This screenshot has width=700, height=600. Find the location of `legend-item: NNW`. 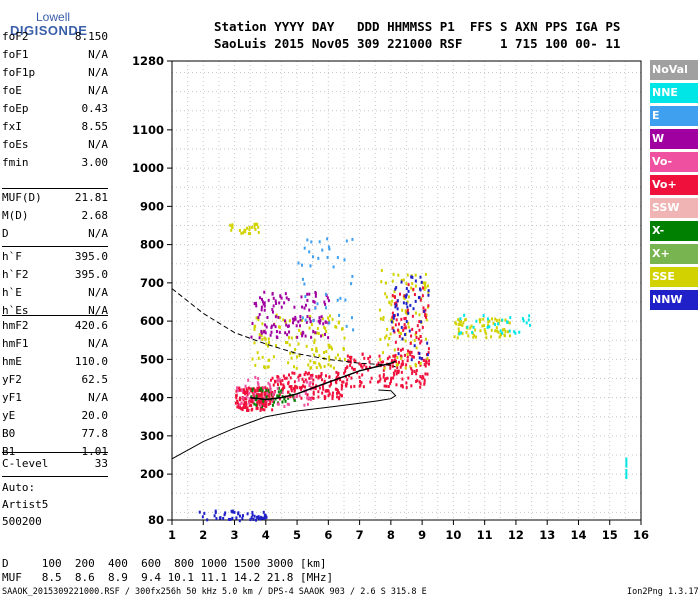

legend-item: NNW is located at coordinates (674, 300).